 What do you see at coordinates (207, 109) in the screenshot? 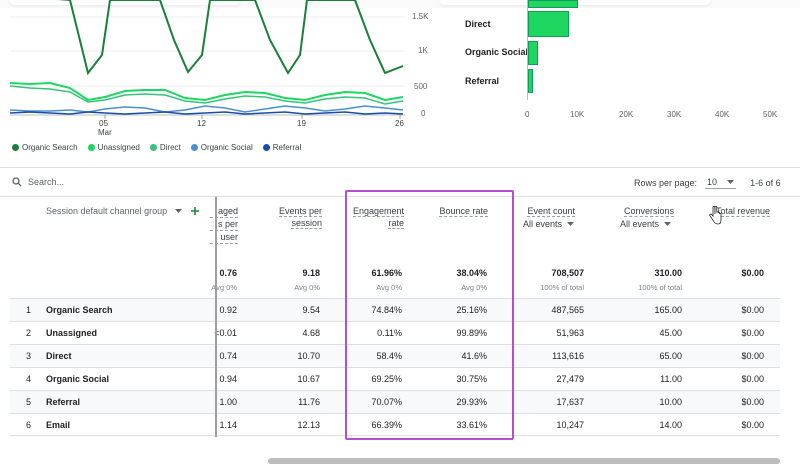
I see `series-organic-social` at bounding box center [207, 109].